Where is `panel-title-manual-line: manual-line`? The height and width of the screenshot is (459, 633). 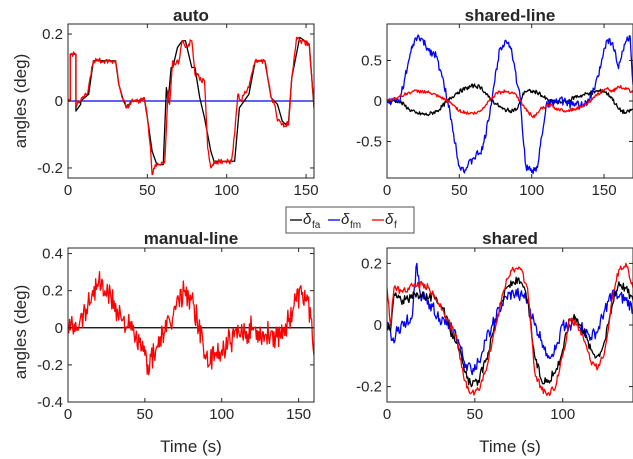
panel-title-manual-line: manual-line is located at coordinates (191, 238).